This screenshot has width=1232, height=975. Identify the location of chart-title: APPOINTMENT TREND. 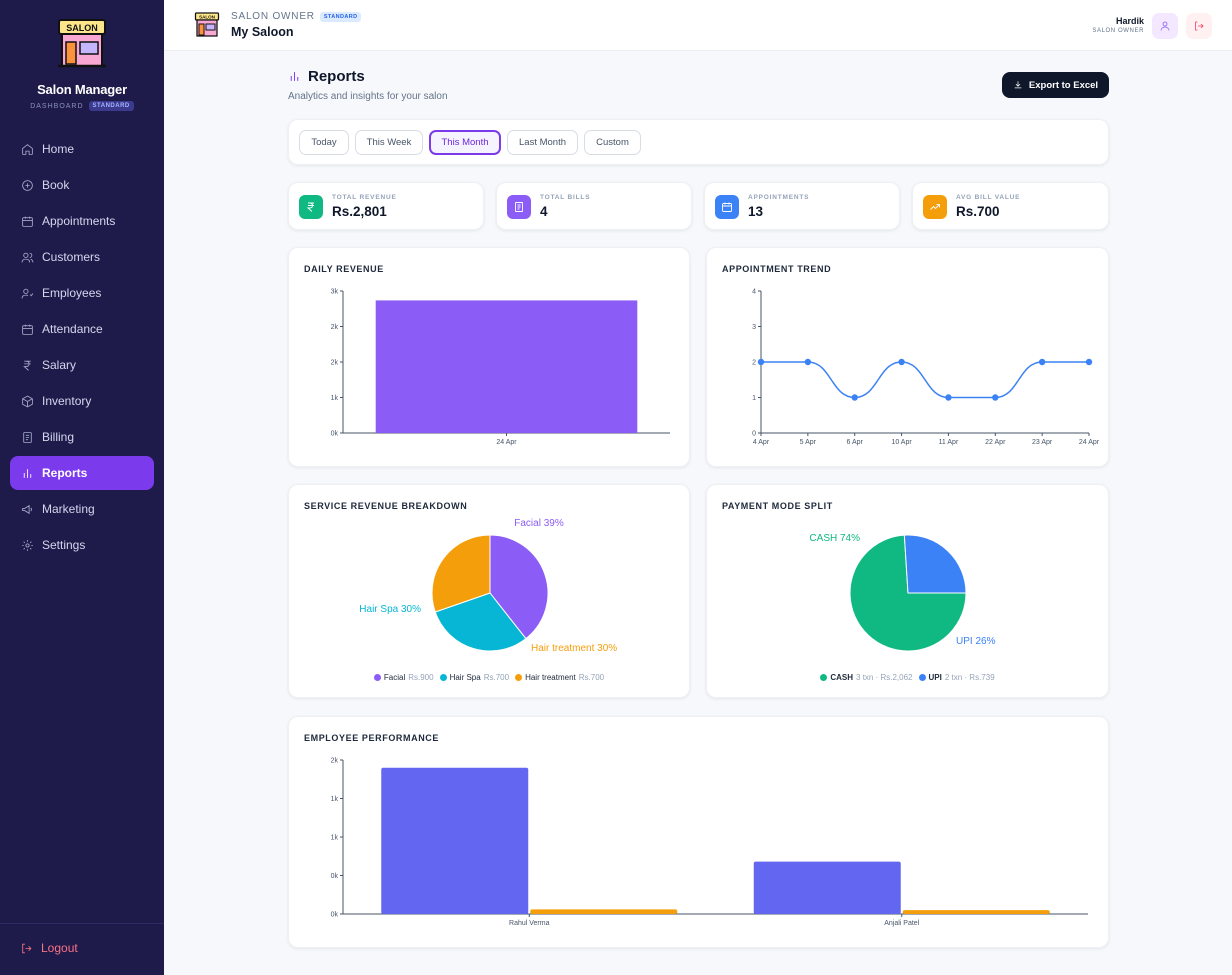
(777, 269).